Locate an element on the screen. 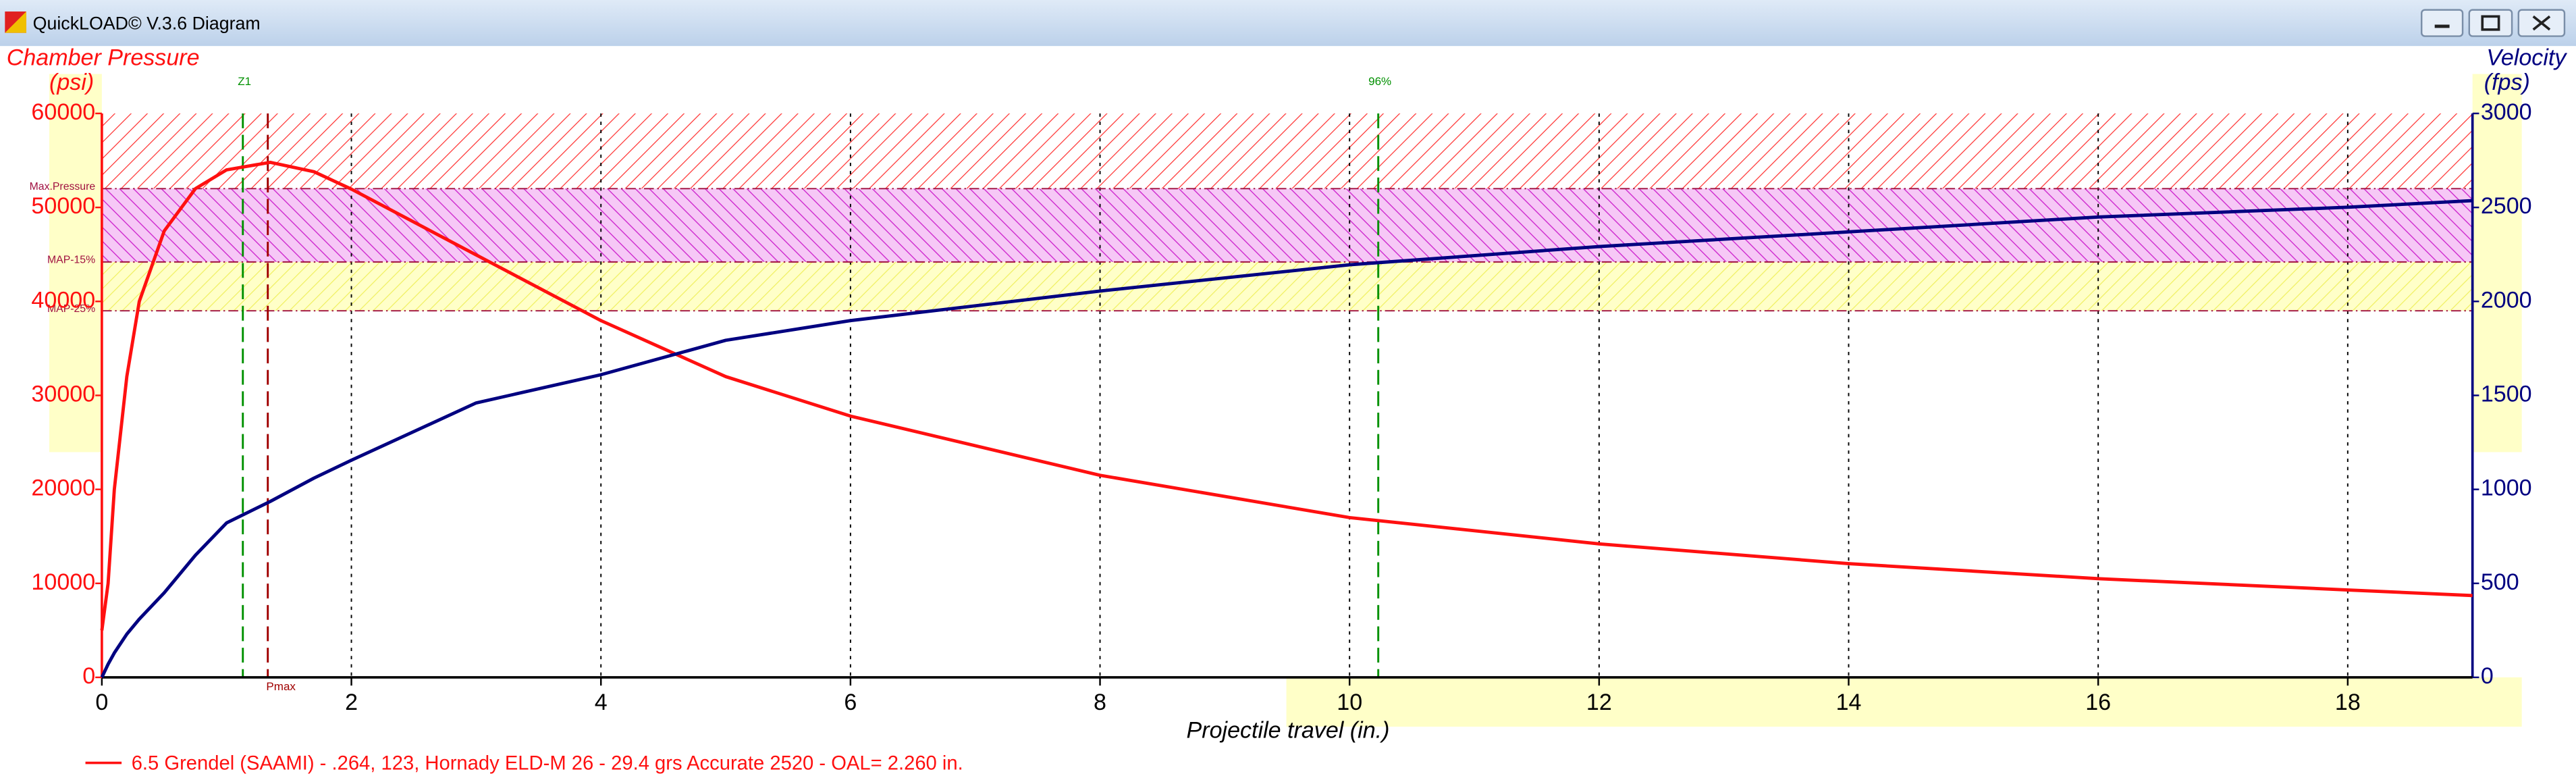 The image size is (2576, 776). window-title: QuickLOAD© V.3.6 Diagram is located at coordinates (147, 24).